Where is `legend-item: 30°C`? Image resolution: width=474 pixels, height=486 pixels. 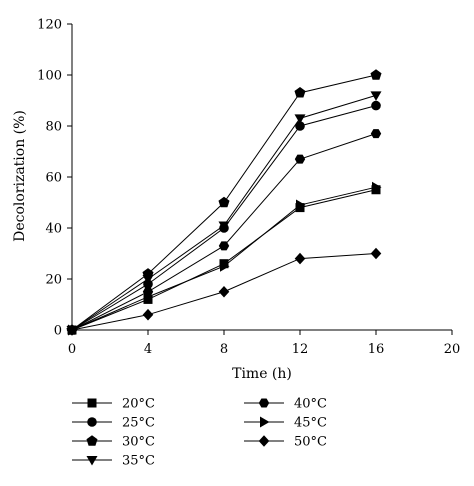 legend-item: 30°C is located at coordinates (113, 442).